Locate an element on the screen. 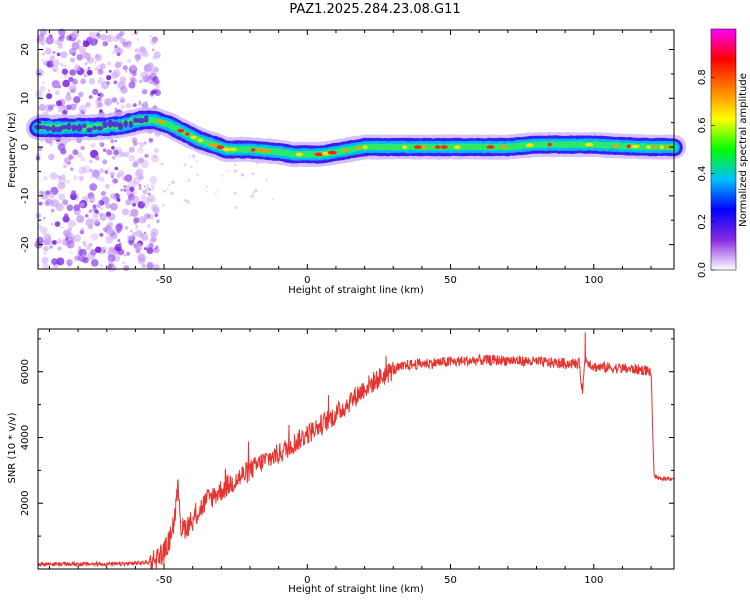 The image size is (750, 600). y-tick-label: 0 is located at coordinates (25, 147).